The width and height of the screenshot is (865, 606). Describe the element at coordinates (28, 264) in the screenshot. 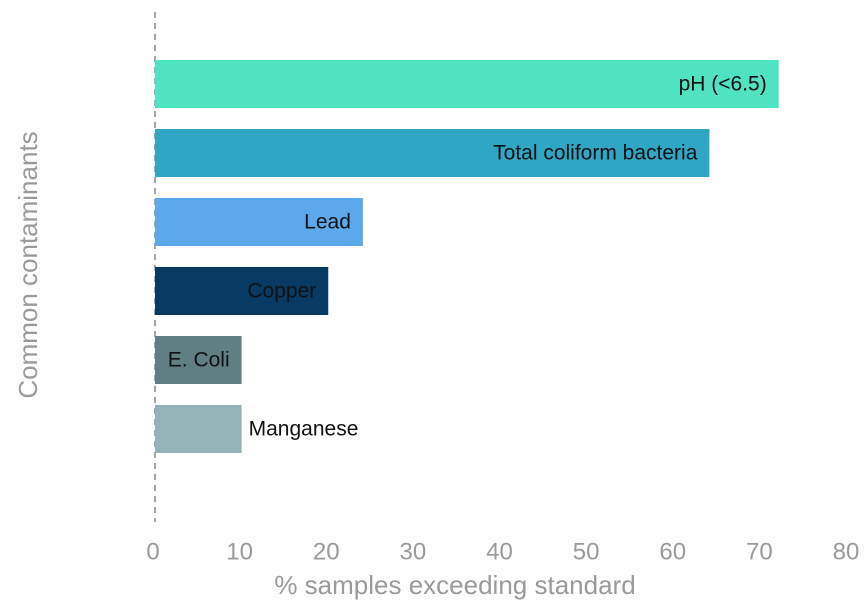

I see `y-axis-title: Common contaminants` at that location.